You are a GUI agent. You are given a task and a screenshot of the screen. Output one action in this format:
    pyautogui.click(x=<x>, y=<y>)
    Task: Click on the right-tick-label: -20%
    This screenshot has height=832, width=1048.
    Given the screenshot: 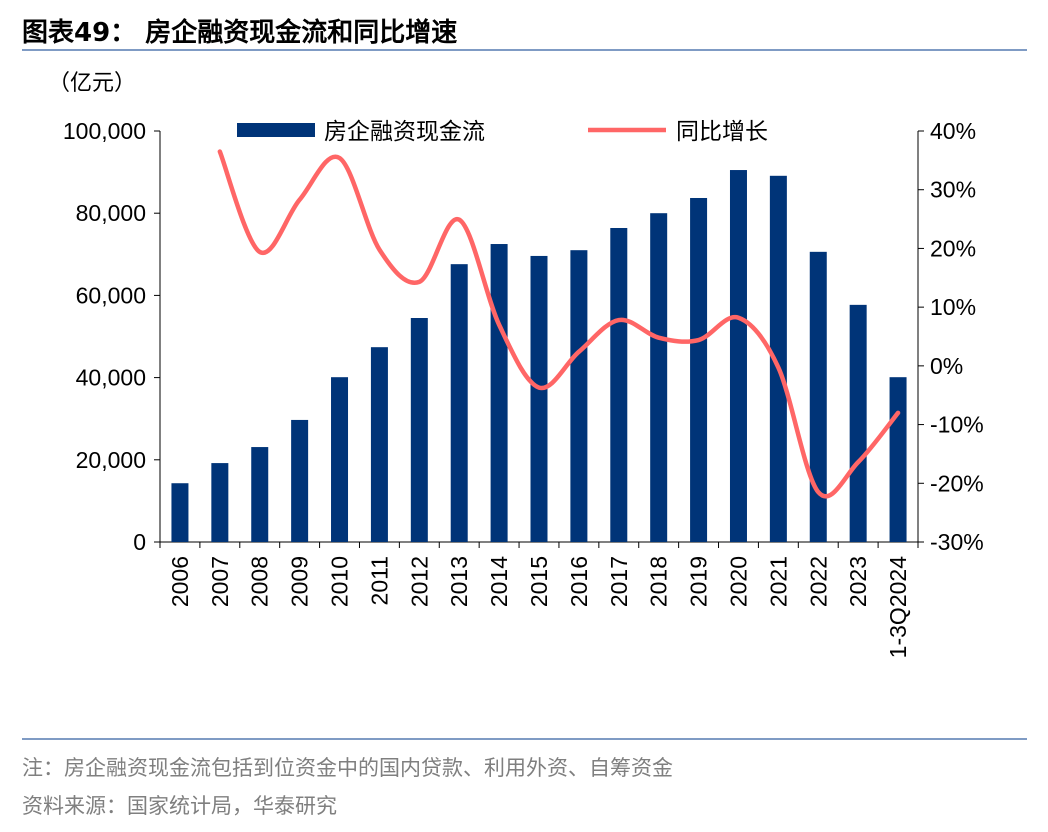 What is the action you would take?
    pyautogui.click(x=957, y=483)
    